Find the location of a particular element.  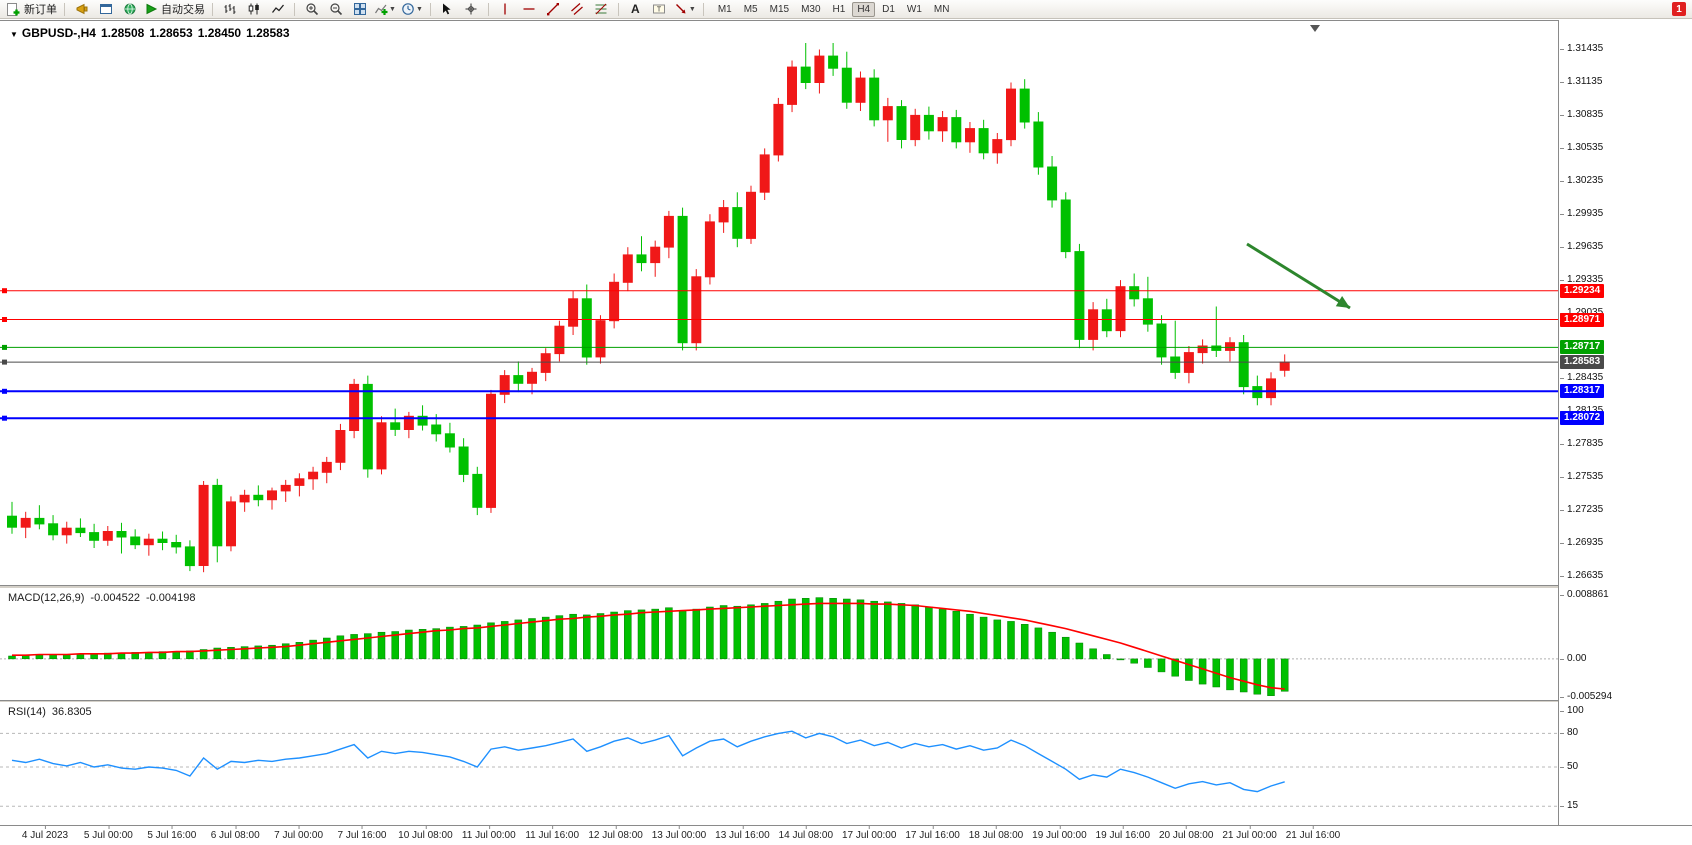

horn-button is located at coordinates (81, 9).